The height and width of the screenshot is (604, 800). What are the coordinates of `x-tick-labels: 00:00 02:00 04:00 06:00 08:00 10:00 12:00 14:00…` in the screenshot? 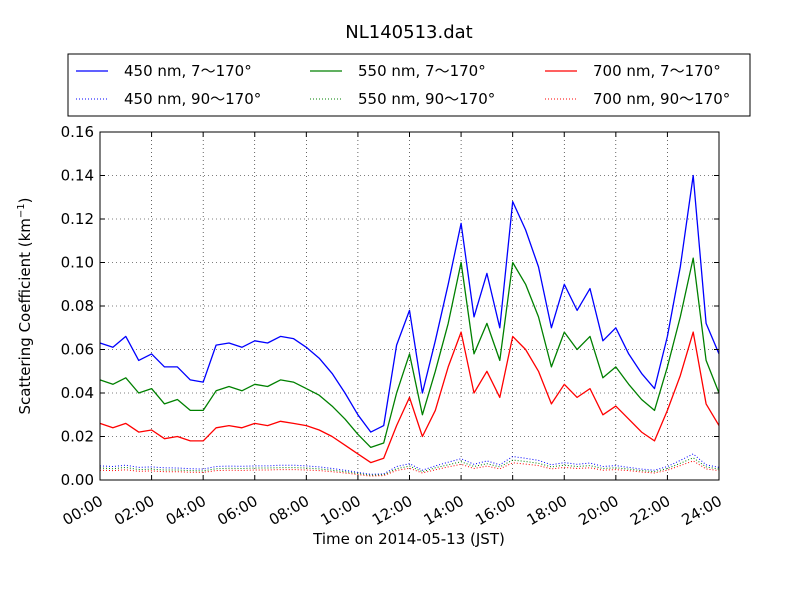 It's located at (392, 510).